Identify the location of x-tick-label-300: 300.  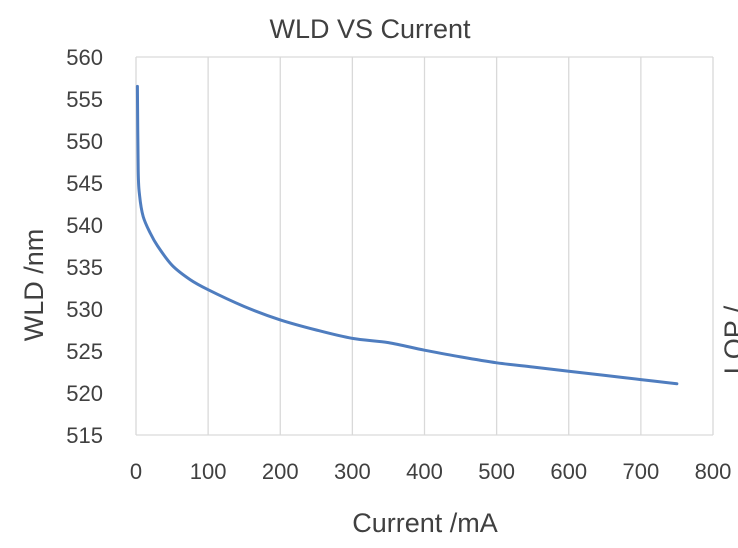
(352, 471).